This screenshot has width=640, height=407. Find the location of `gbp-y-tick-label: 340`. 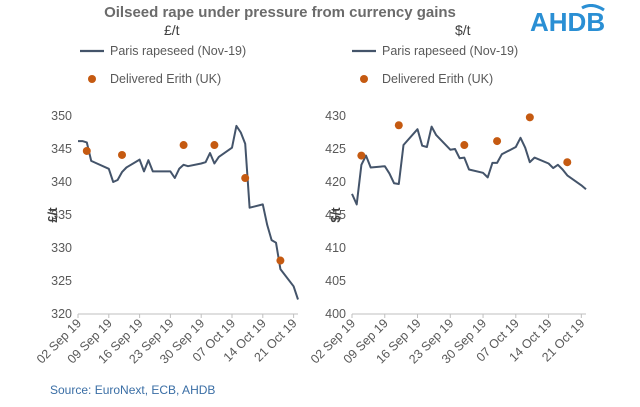

gbp-y-tick-label: 340 is located at coordinates (61, 182).